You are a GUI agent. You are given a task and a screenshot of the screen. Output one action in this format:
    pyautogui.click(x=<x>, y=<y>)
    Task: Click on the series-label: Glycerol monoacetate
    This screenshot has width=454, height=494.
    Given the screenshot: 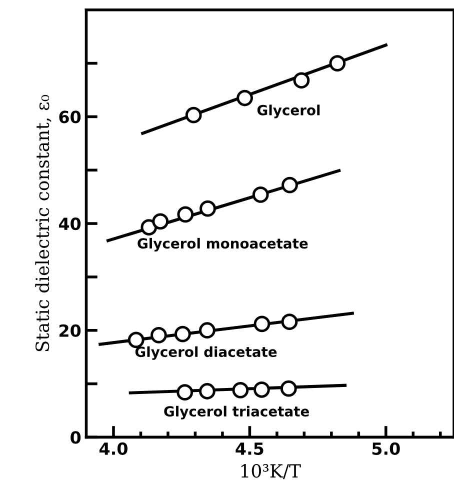 What is the action you would take?
    pyautogui.click(x=223, y=245)
    